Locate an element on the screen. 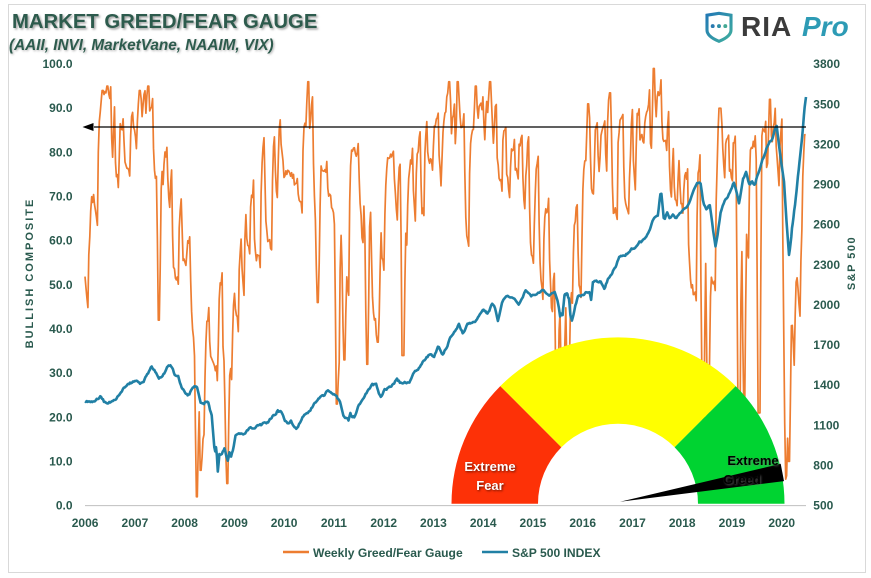 The image size is (871, 578). svg-text: RIA is located at coordinates (766, 26).